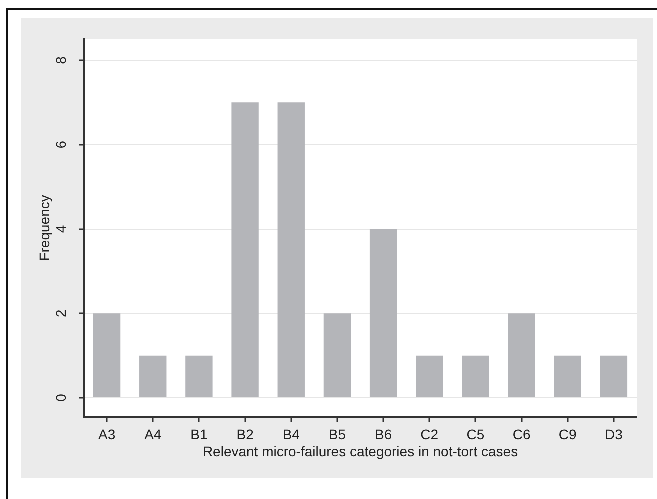 The height and width of the screenshot is (499, 657). I want to click on x-tick-label: A4, so click(153, 434).